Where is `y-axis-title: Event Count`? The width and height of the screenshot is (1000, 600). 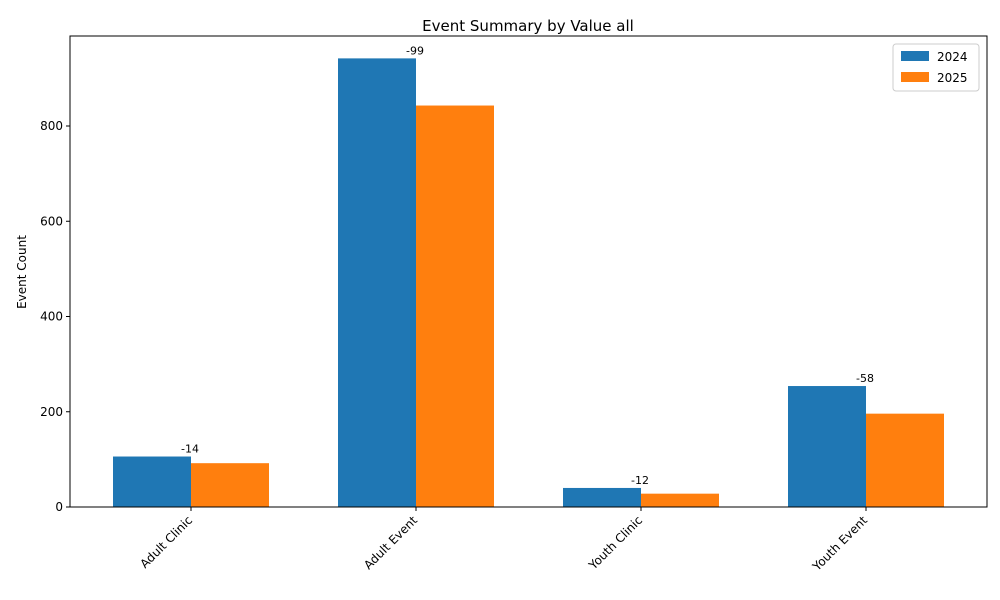
y-axis-title: Event Count is located at coordinates (22, 272).